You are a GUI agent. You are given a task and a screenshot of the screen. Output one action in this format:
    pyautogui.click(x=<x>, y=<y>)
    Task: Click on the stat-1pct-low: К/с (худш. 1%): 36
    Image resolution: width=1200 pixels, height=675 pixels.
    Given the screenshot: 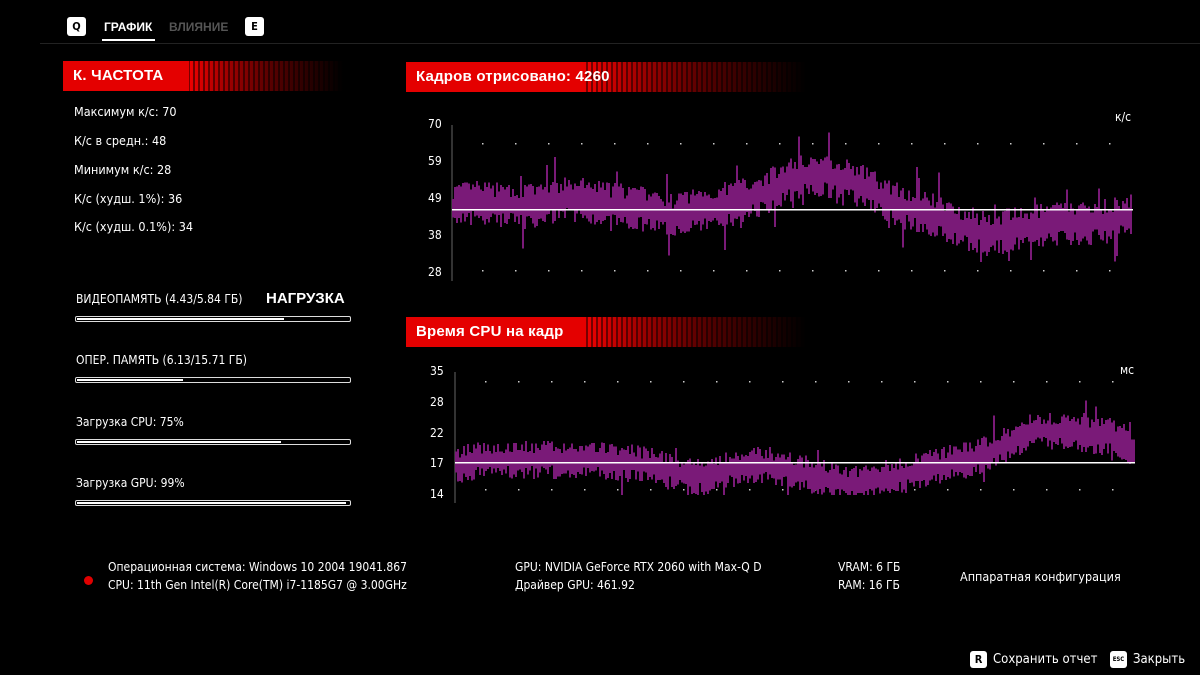 What is the action you would take?
    pyautogui.click(x=128, y=198)
    